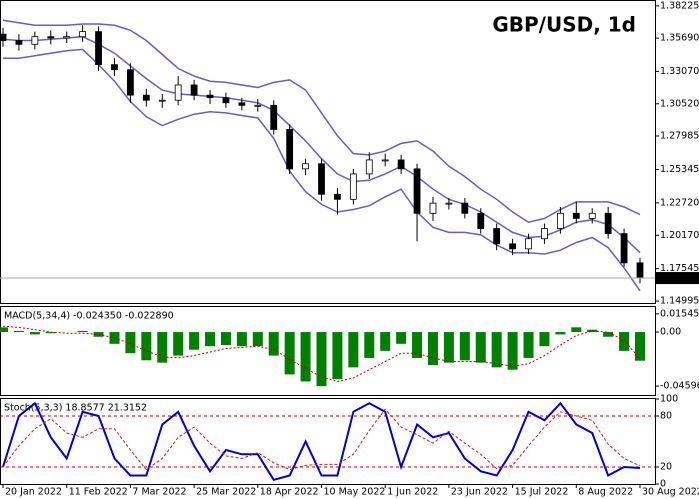 This screenshot has width=699, height=499. Describe the element at coordinates (669, 399) in the screenshot. I see `y-tick-label: 100` at that location.